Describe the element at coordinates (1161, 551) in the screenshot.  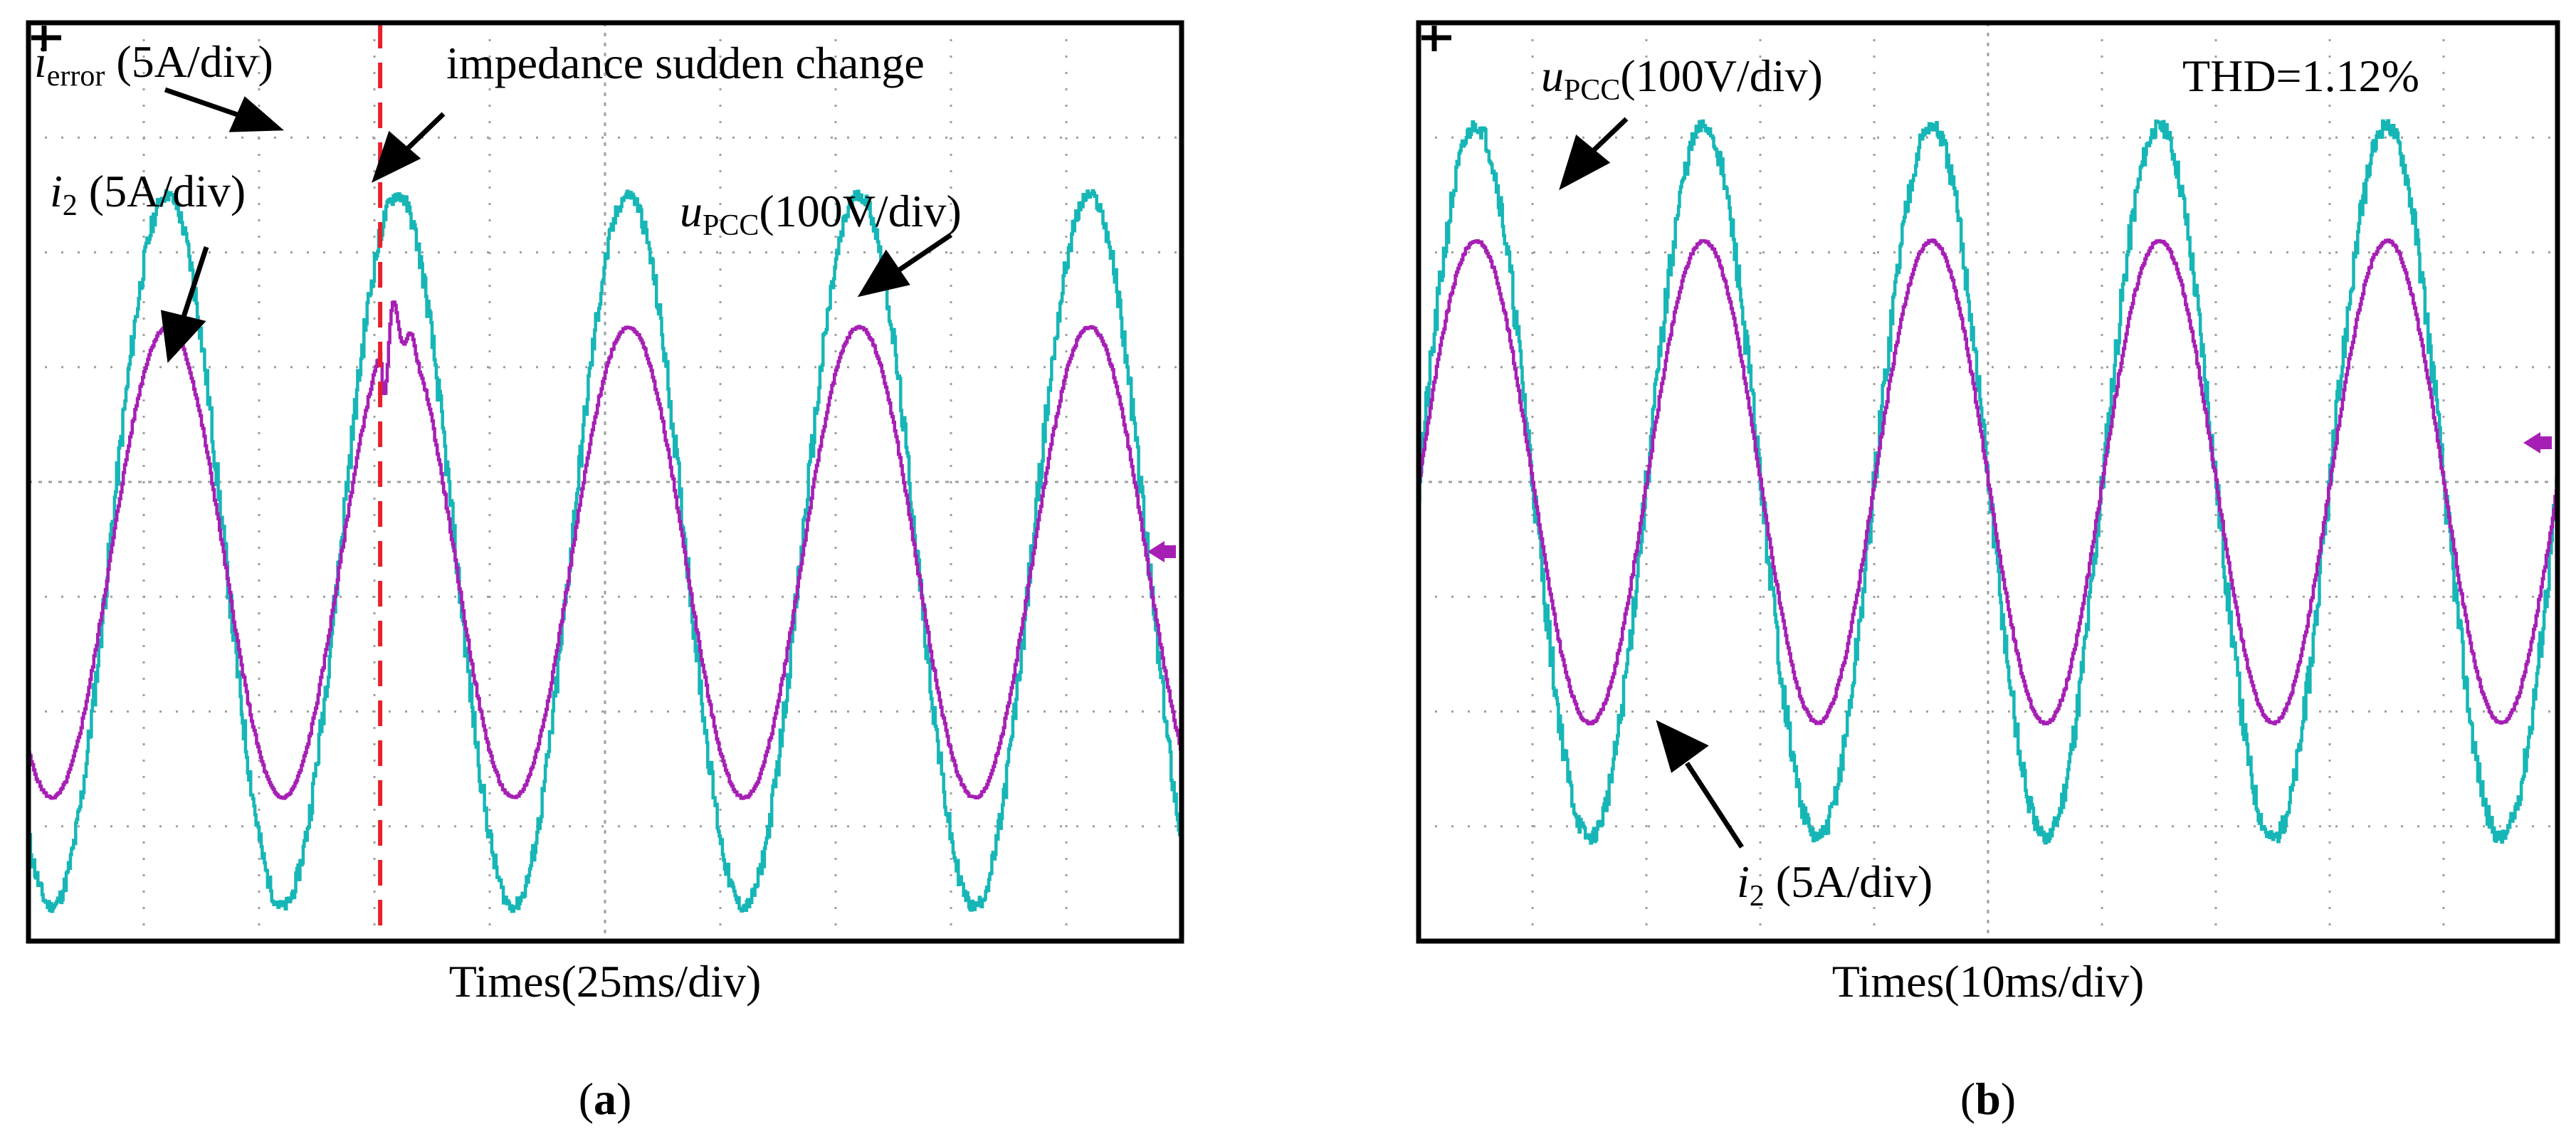
I see `ref-marker-icon-a` at that location.